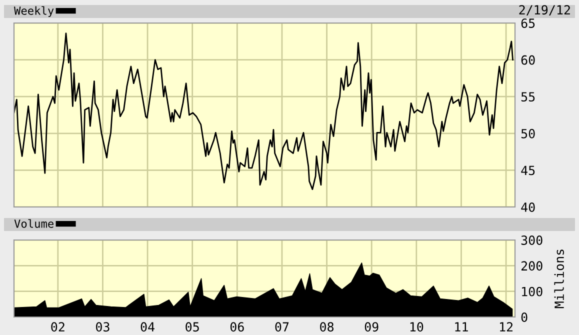  Describe the element at coordinates (34, 11) in the screenshot. I see `legend-label: Weekly` at that location.